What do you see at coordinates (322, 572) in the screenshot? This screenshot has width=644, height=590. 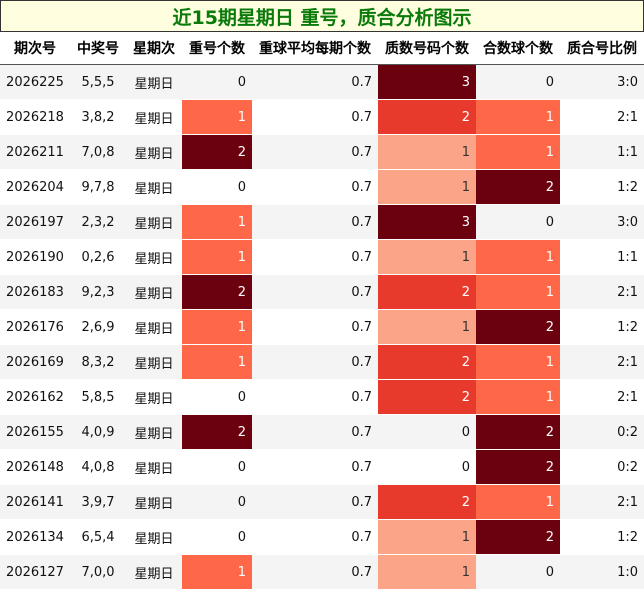 I see `table-row: 2026127 7,0,0 星期日 1 0.7 1 0 1:0` at bounding box center [322, 572].